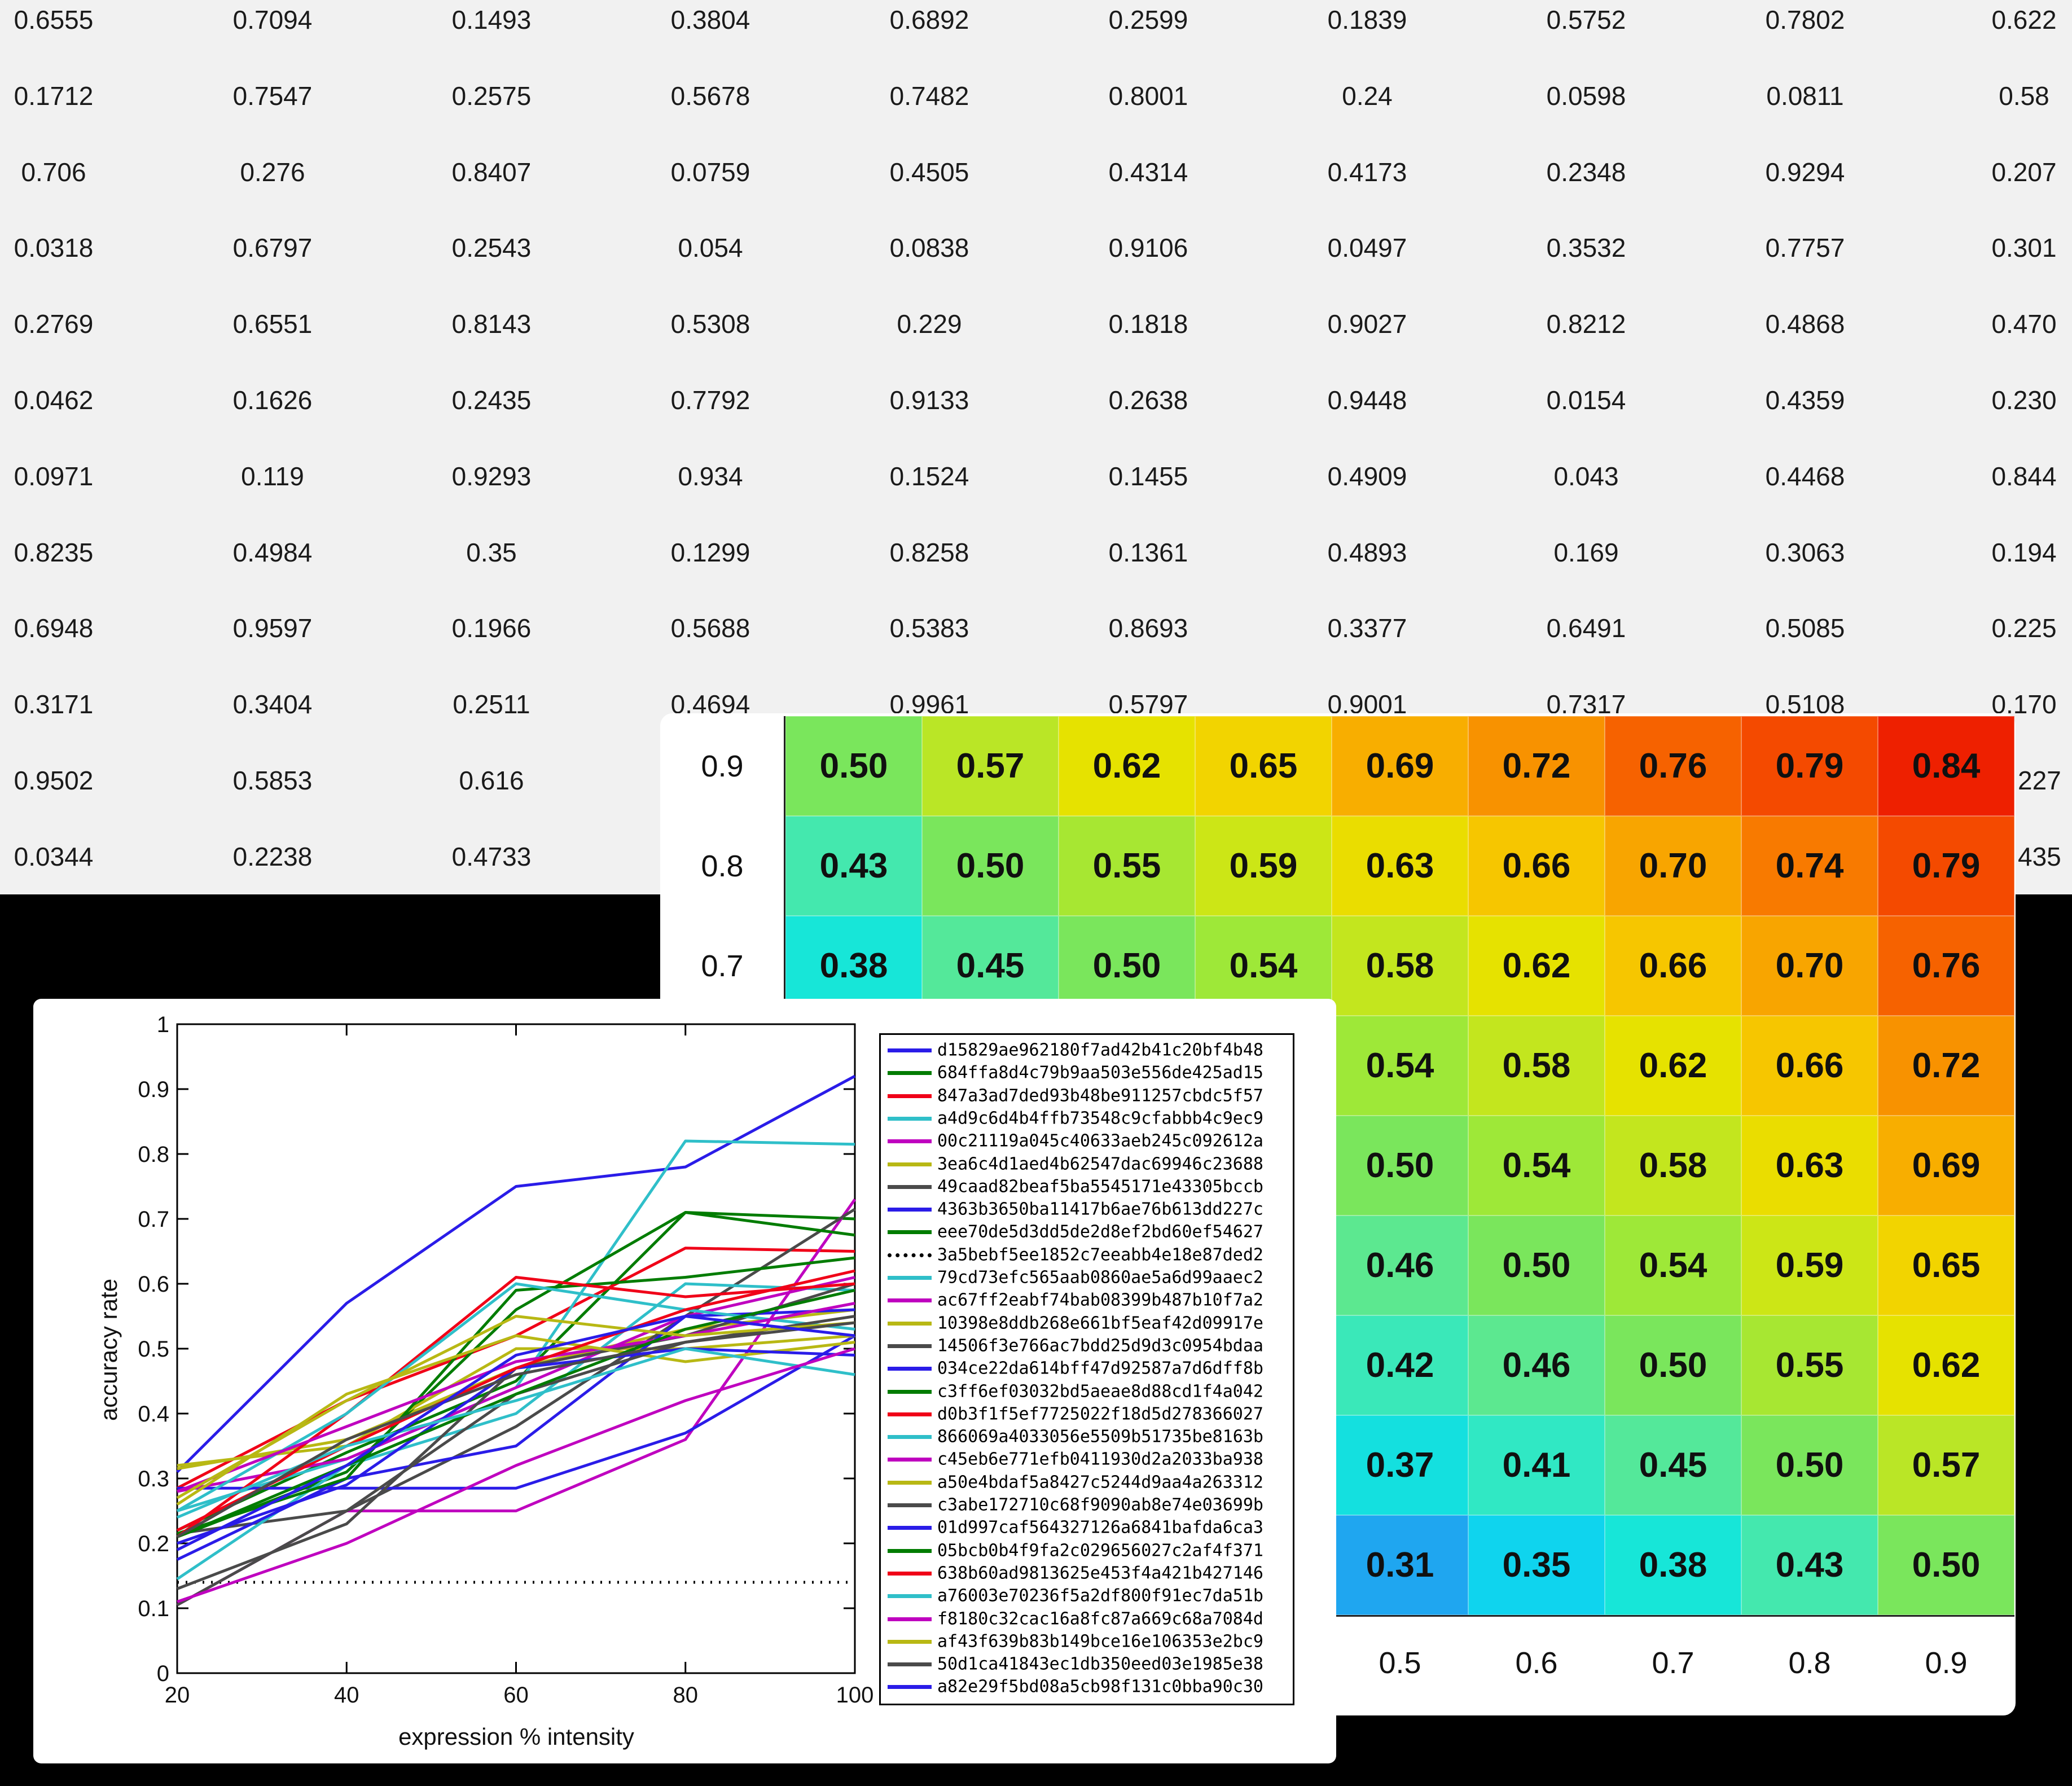  I want to click on tick-label: 0.4, so click(153, 1415).